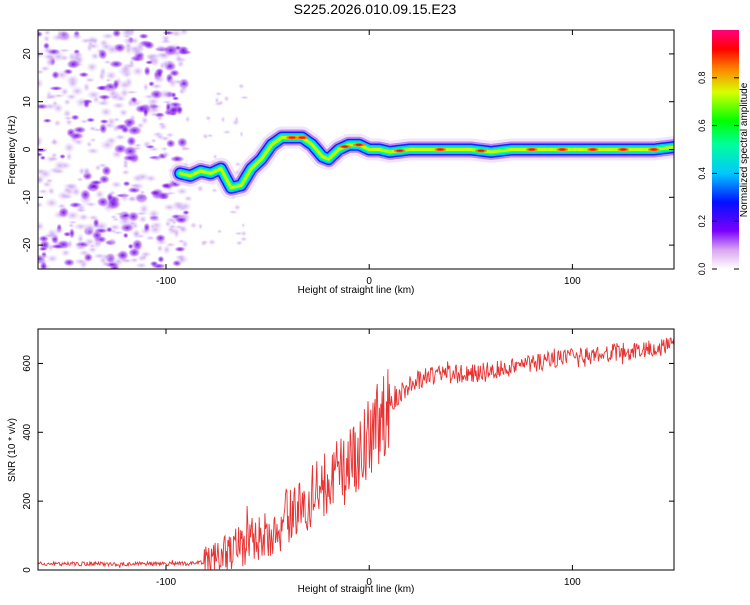  Describe the element at coordinates (702, 78) in the screenshot. I see `colorbar-tick-label: 0.8` at that location.